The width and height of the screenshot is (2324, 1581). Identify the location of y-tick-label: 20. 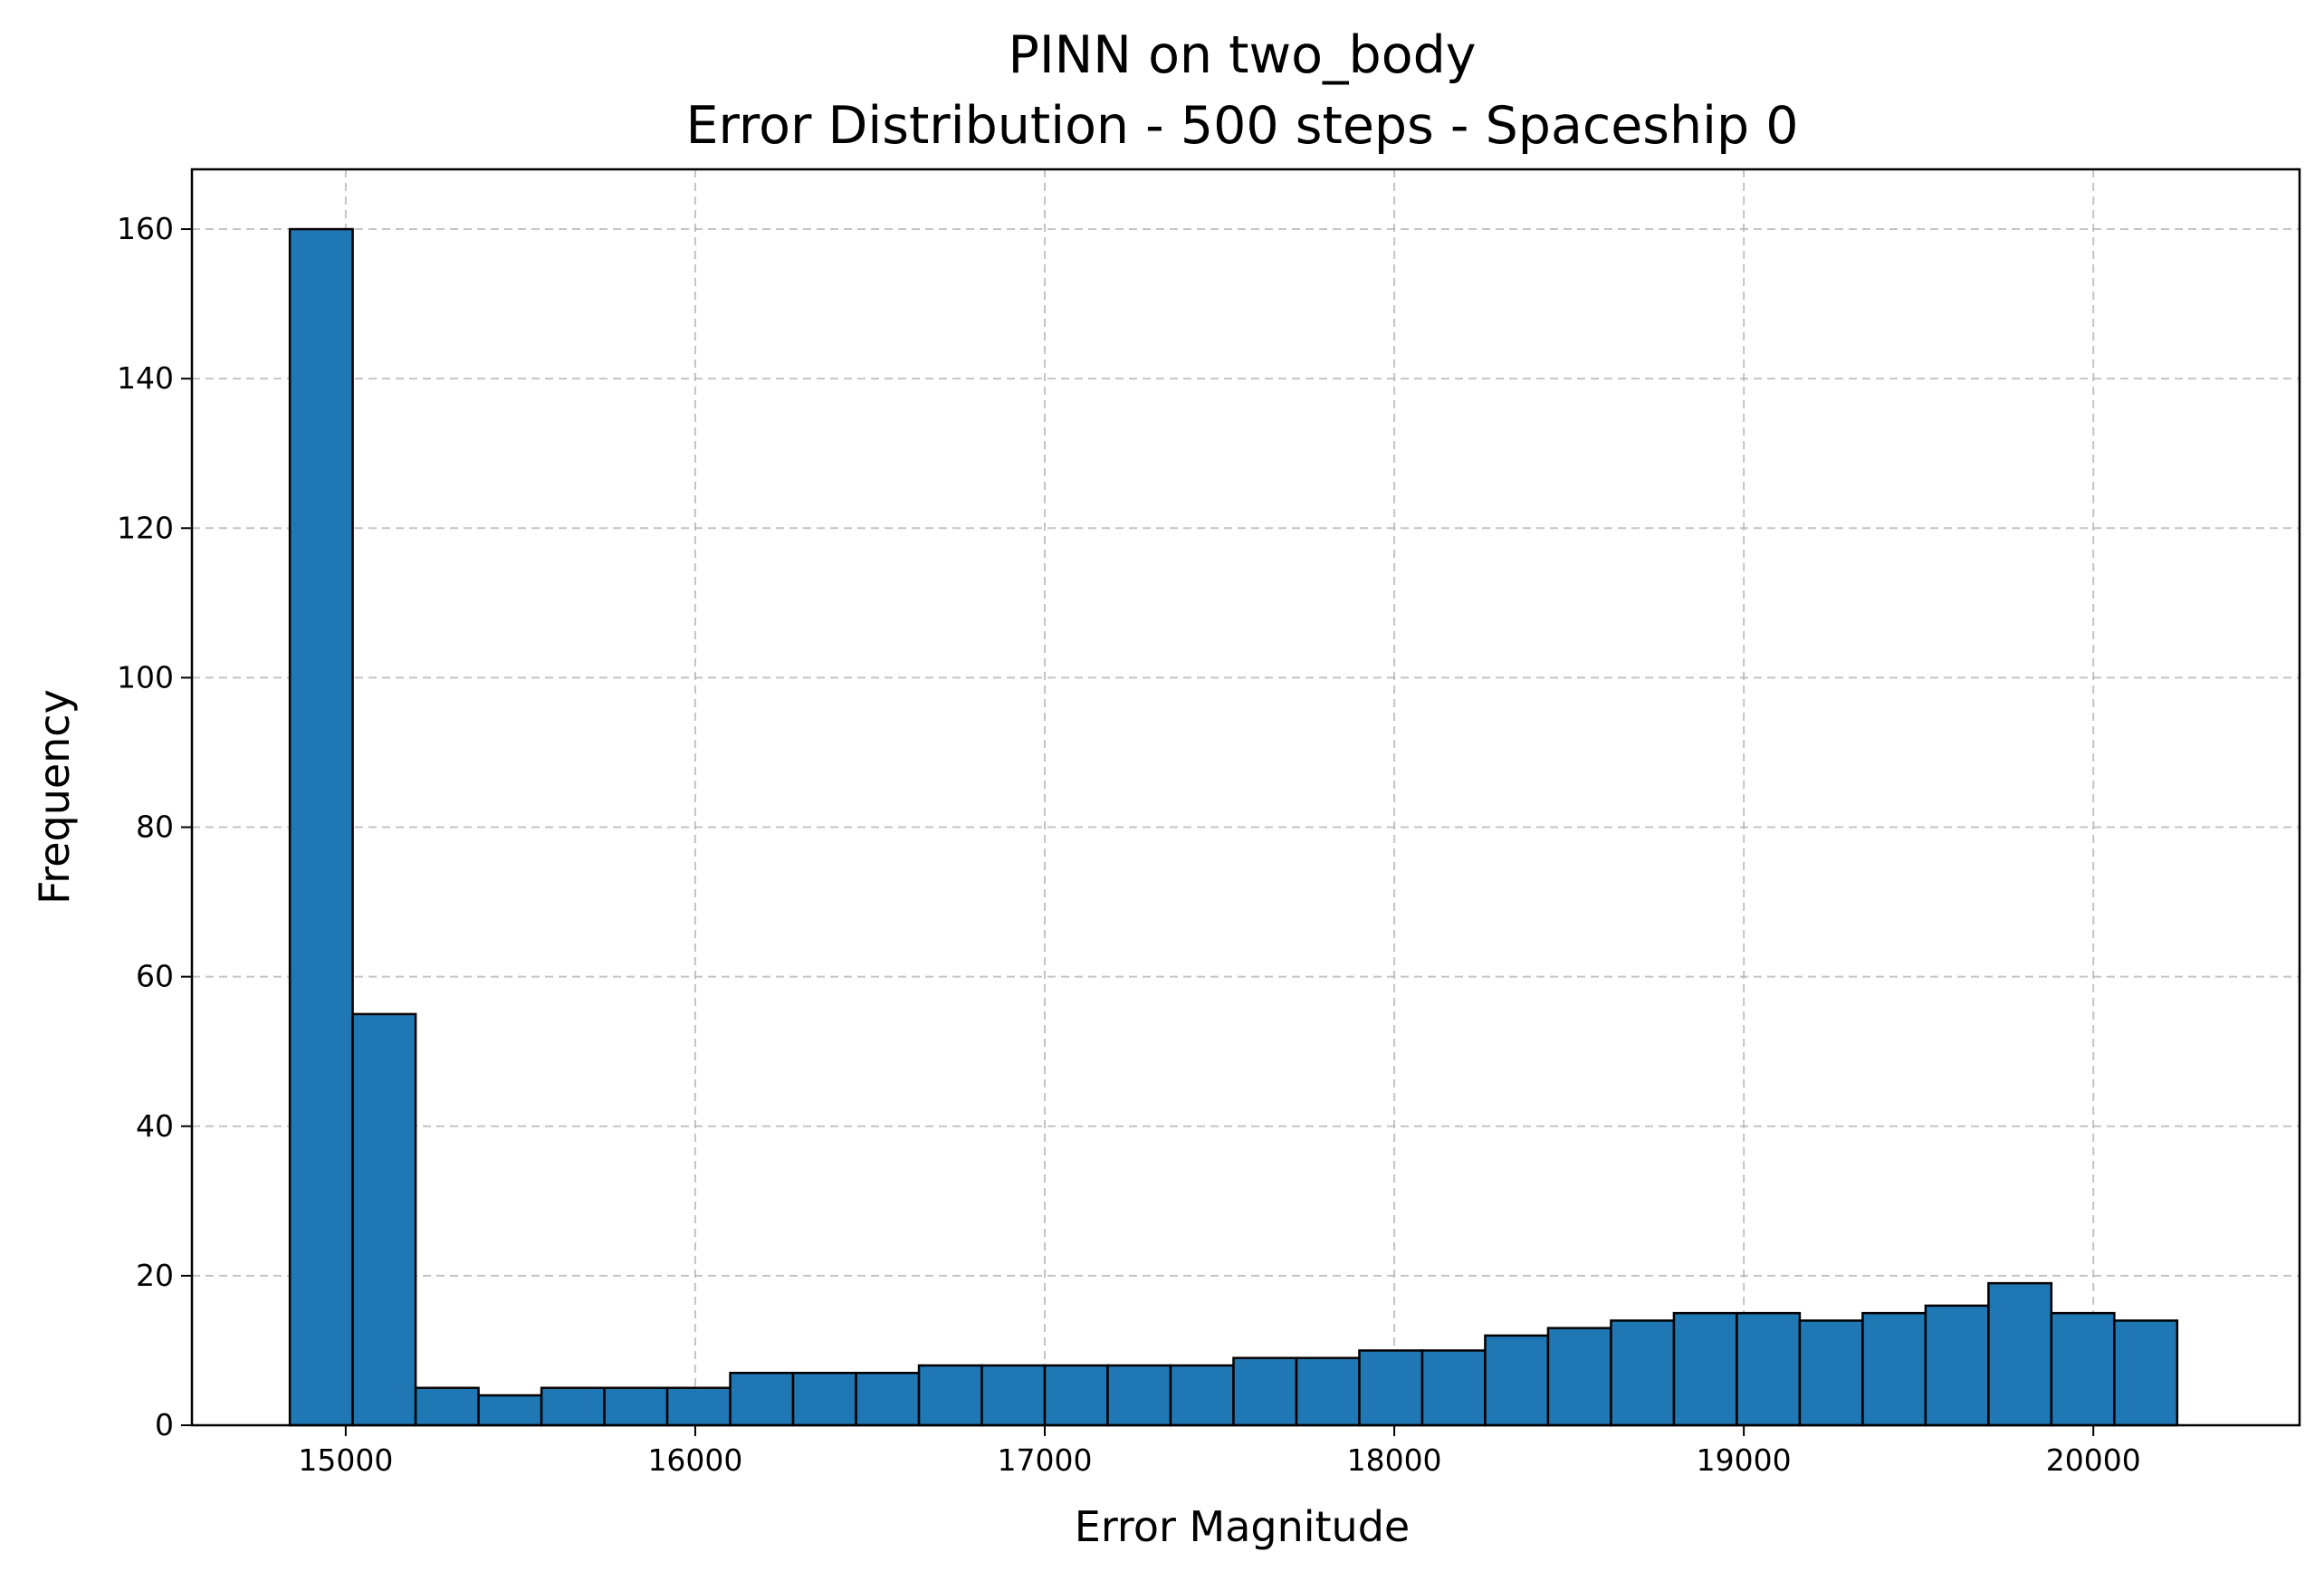
(155, 1275).